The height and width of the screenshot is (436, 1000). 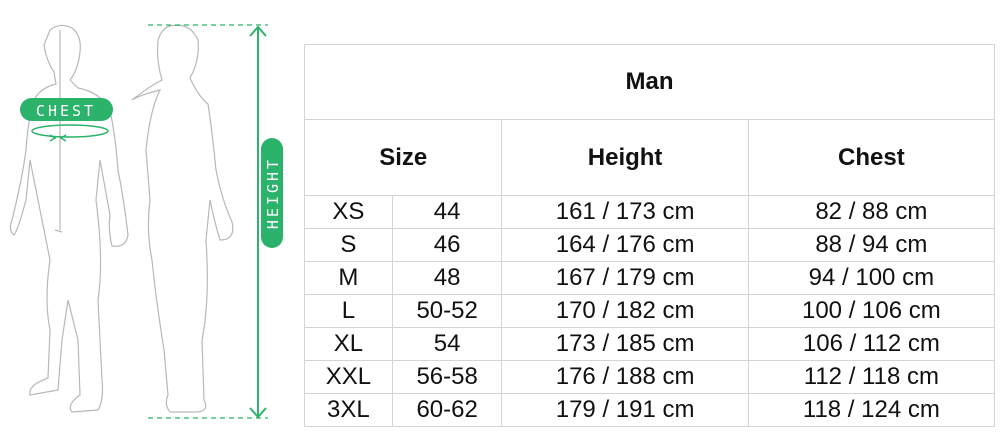 What do you see at coordinates (447, 377) in the screenshot?
I see `size-number-cell: 56-58` at bounding box center [447, 377].